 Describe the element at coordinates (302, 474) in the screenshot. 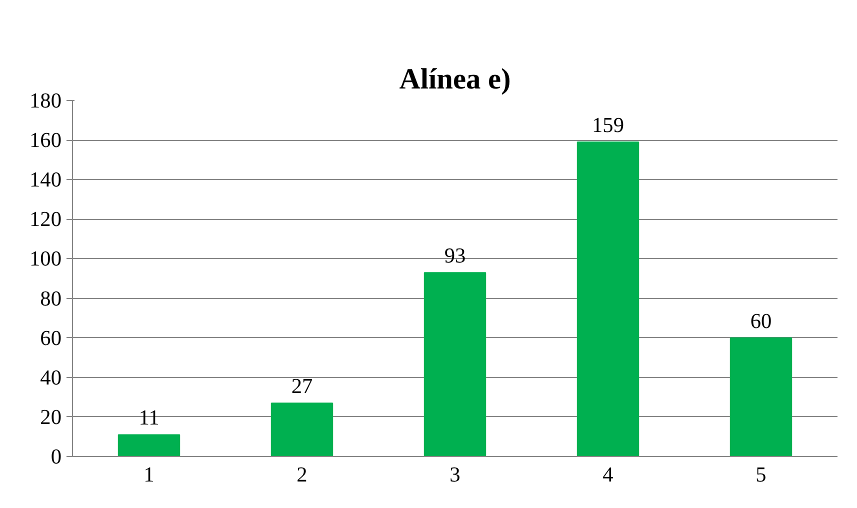

I see `x-tick-label: 2` at that location.